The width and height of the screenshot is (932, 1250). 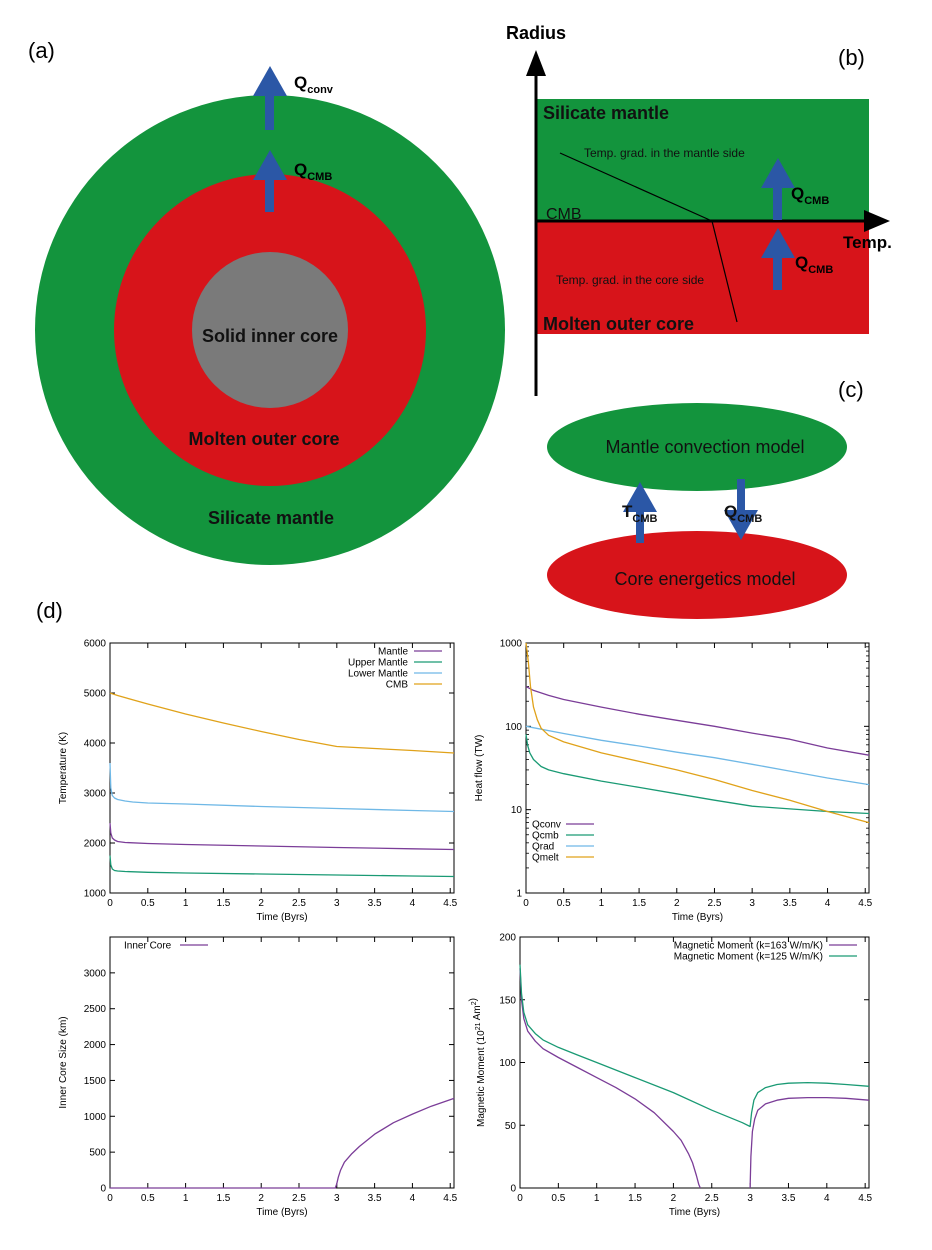 I want to click on mantle-gradient-line, so click(x=636, y=187).